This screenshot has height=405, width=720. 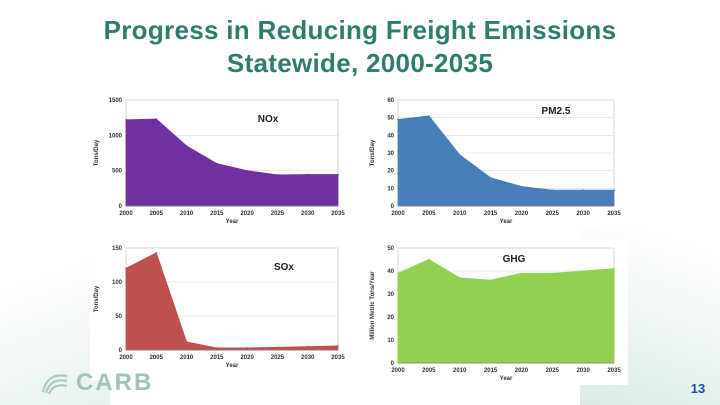 I want to click on ghg-y-tick-label: 10, so click(x=390, y=341).